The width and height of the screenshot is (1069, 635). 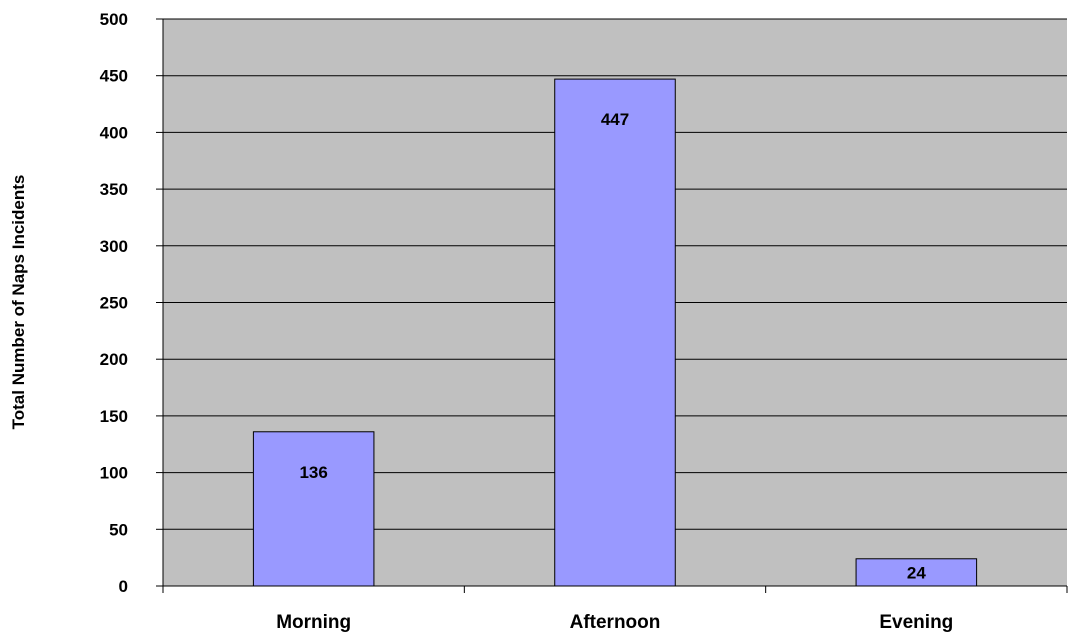 What do you see at coordinates (313, 622) in the screenshot?
I see `x-tick-label-morning: Morning` at bounding box center [313, 622].